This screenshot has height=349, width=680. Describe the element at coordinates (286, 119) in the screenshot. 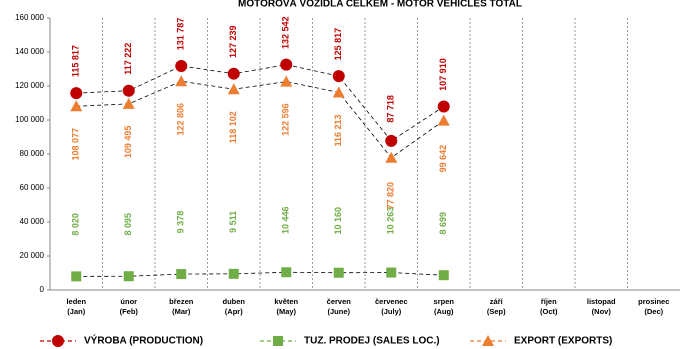

I see `data-label: 122 596` at that location.